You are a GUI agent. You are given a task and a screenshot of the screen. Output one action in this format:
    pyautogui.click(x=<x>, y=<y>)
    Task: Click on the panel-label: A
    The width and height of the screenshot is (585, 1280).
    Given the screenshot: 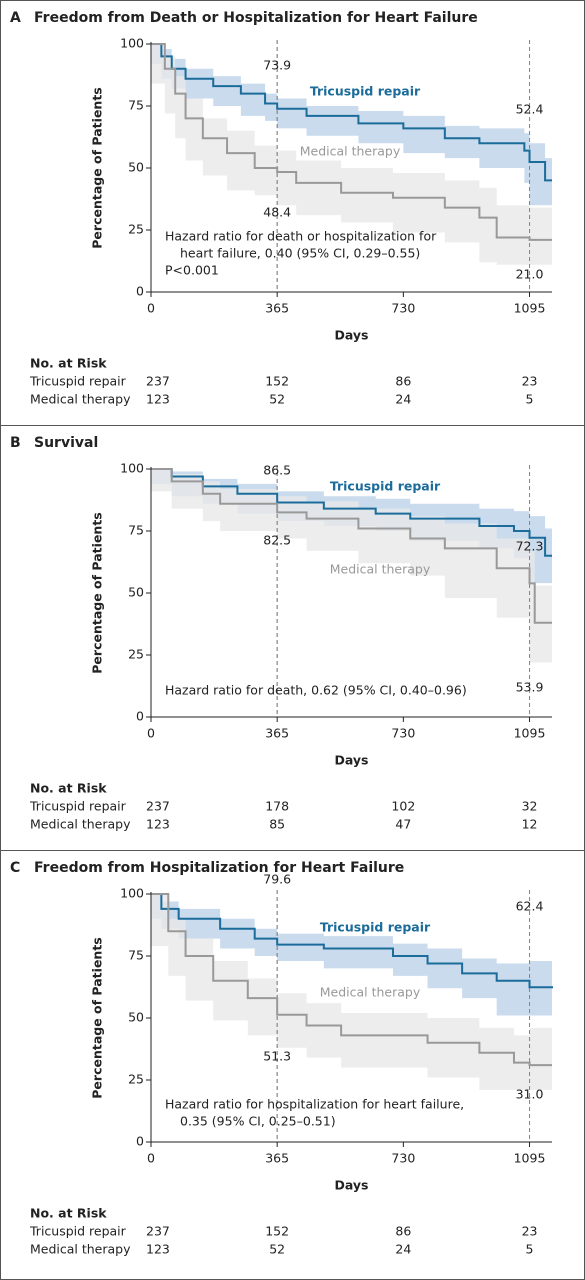 What is the action you would take?
    pyautogui.click(x=15, y=18)
    